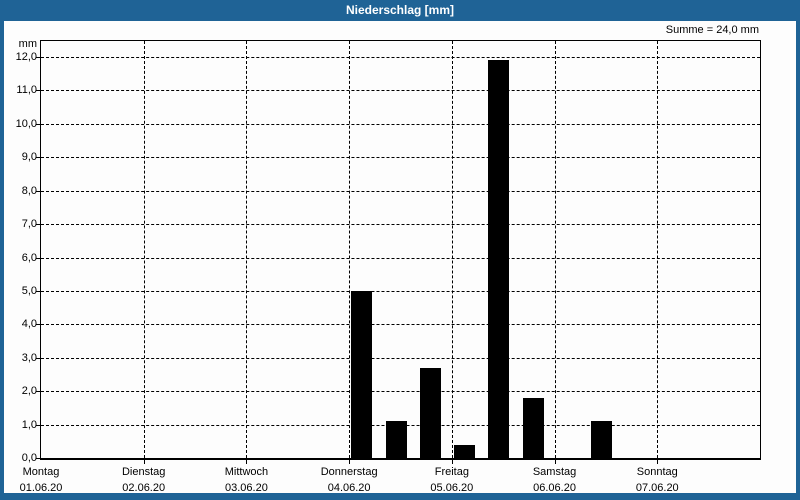  Describe the element at coordinates (29, 357) in the screenshot. I see `y-axis-tick-label: 3,0` at that location.